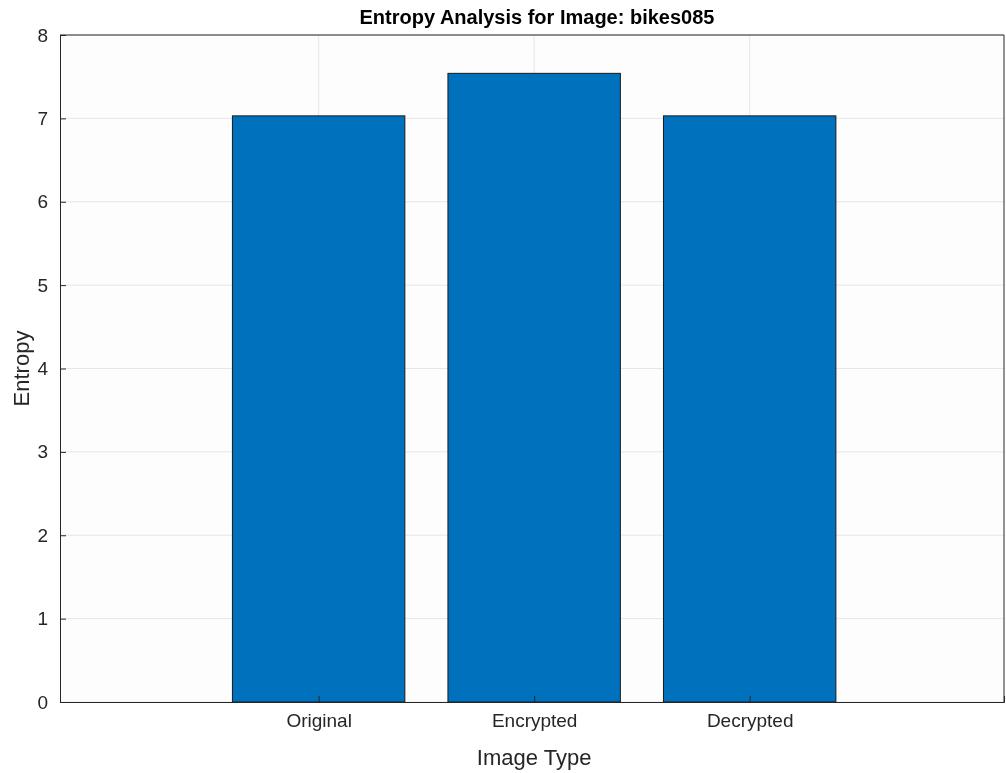 The image size is (1006, 773). What do you see at coordinates (42, 535) in the screenshot?
I see `y-tick-label: 2` at bounding box center [42, 535].